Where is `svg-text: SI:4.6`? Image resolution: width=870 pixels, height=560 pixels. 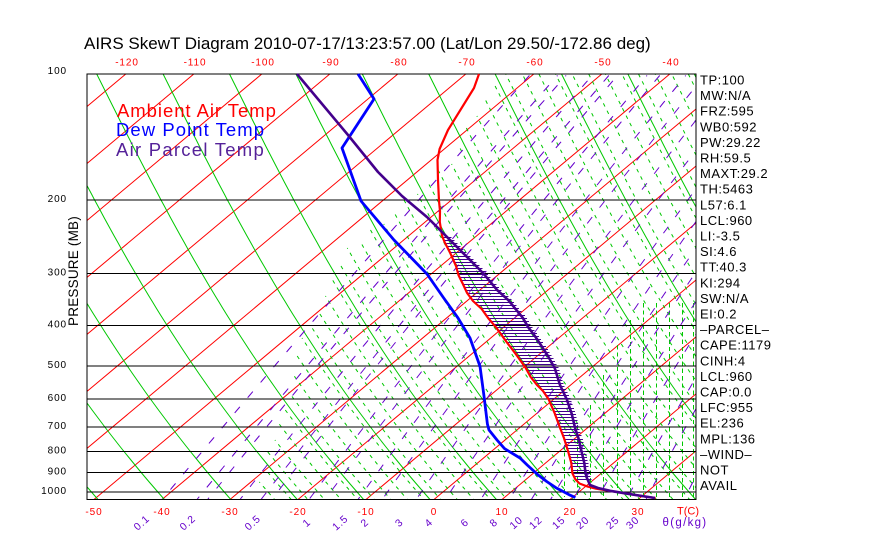 svg-text: SI:4.6 is located at coordinates (718, 251).